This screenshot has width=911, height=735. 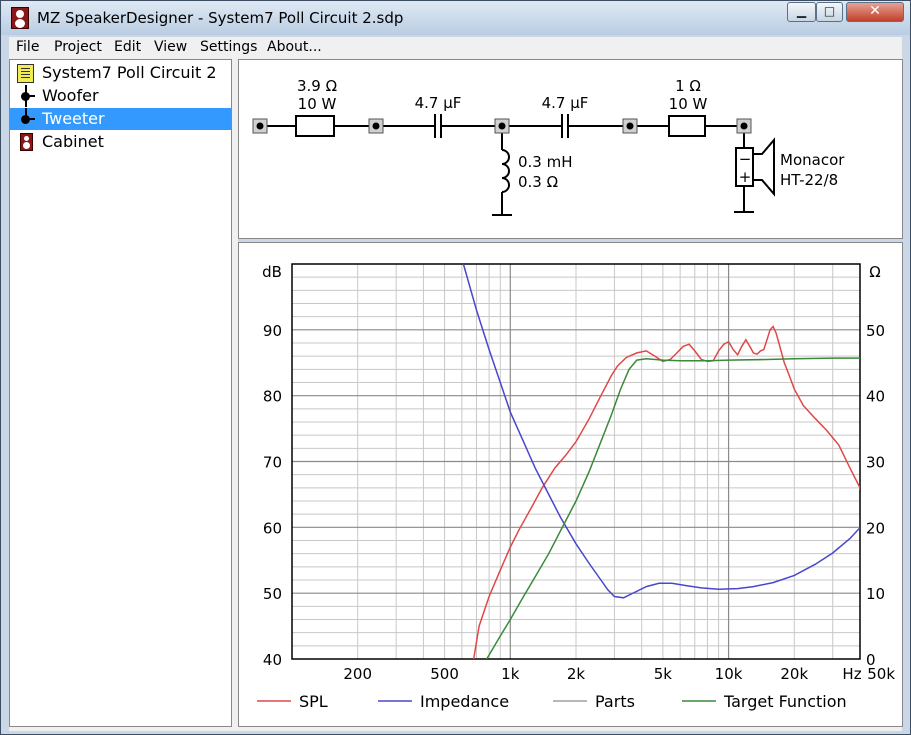 I want to click on driver-symbol, so click(x=744, y=167).